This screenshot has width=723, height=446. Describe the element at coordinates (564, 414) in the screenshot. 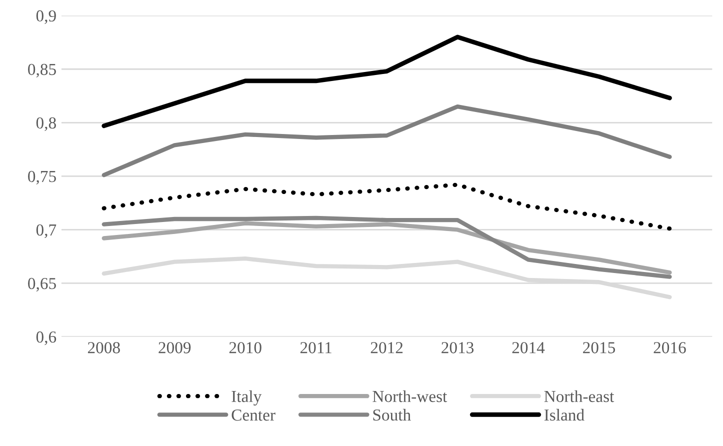

I see `legend-label: Island` at that location.